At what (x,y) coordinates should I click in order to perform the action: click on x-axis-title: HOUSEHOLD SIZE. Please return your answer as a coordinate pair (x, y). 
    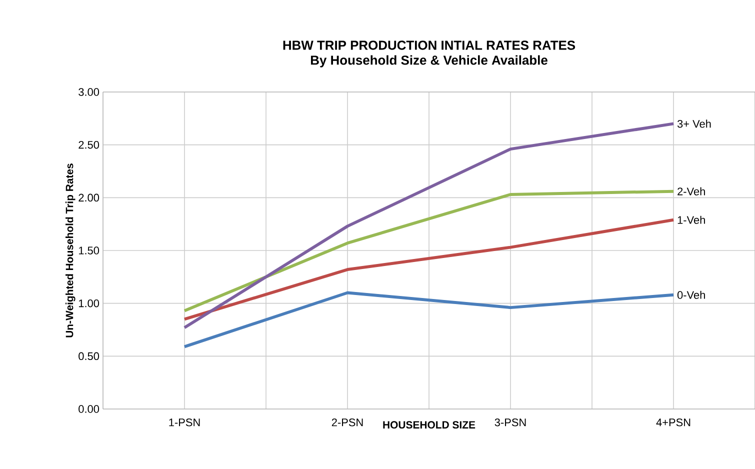
    Looking at the image, I should click on (429, 425).